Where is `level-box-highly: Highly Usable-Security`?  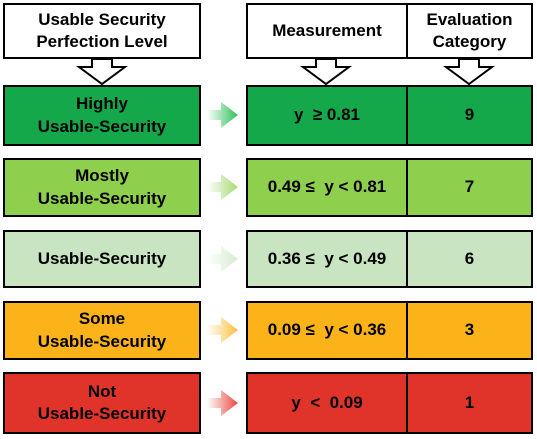
level-box-highly: Highly Usable-Security is located at coordinates (102, 115).